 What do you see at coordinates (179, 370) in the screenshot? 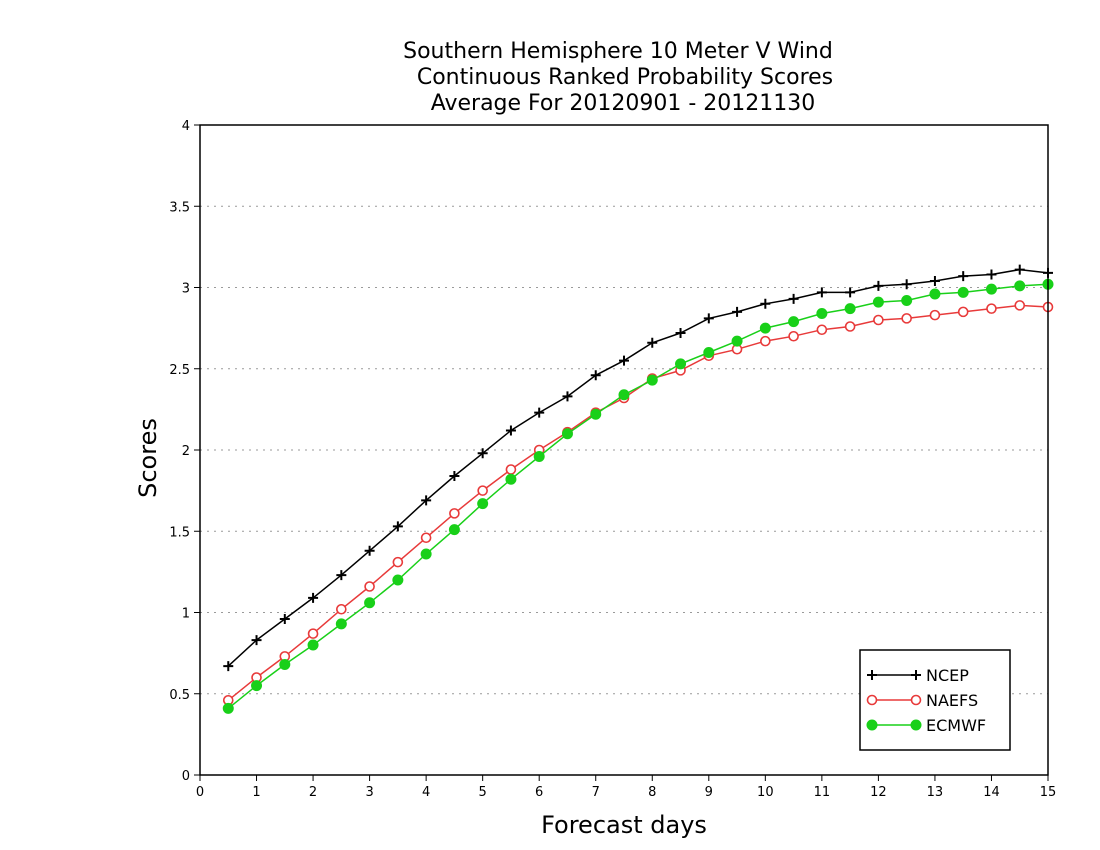
I see `y-tick-label: 2.5` at bounding box center [179, 370].